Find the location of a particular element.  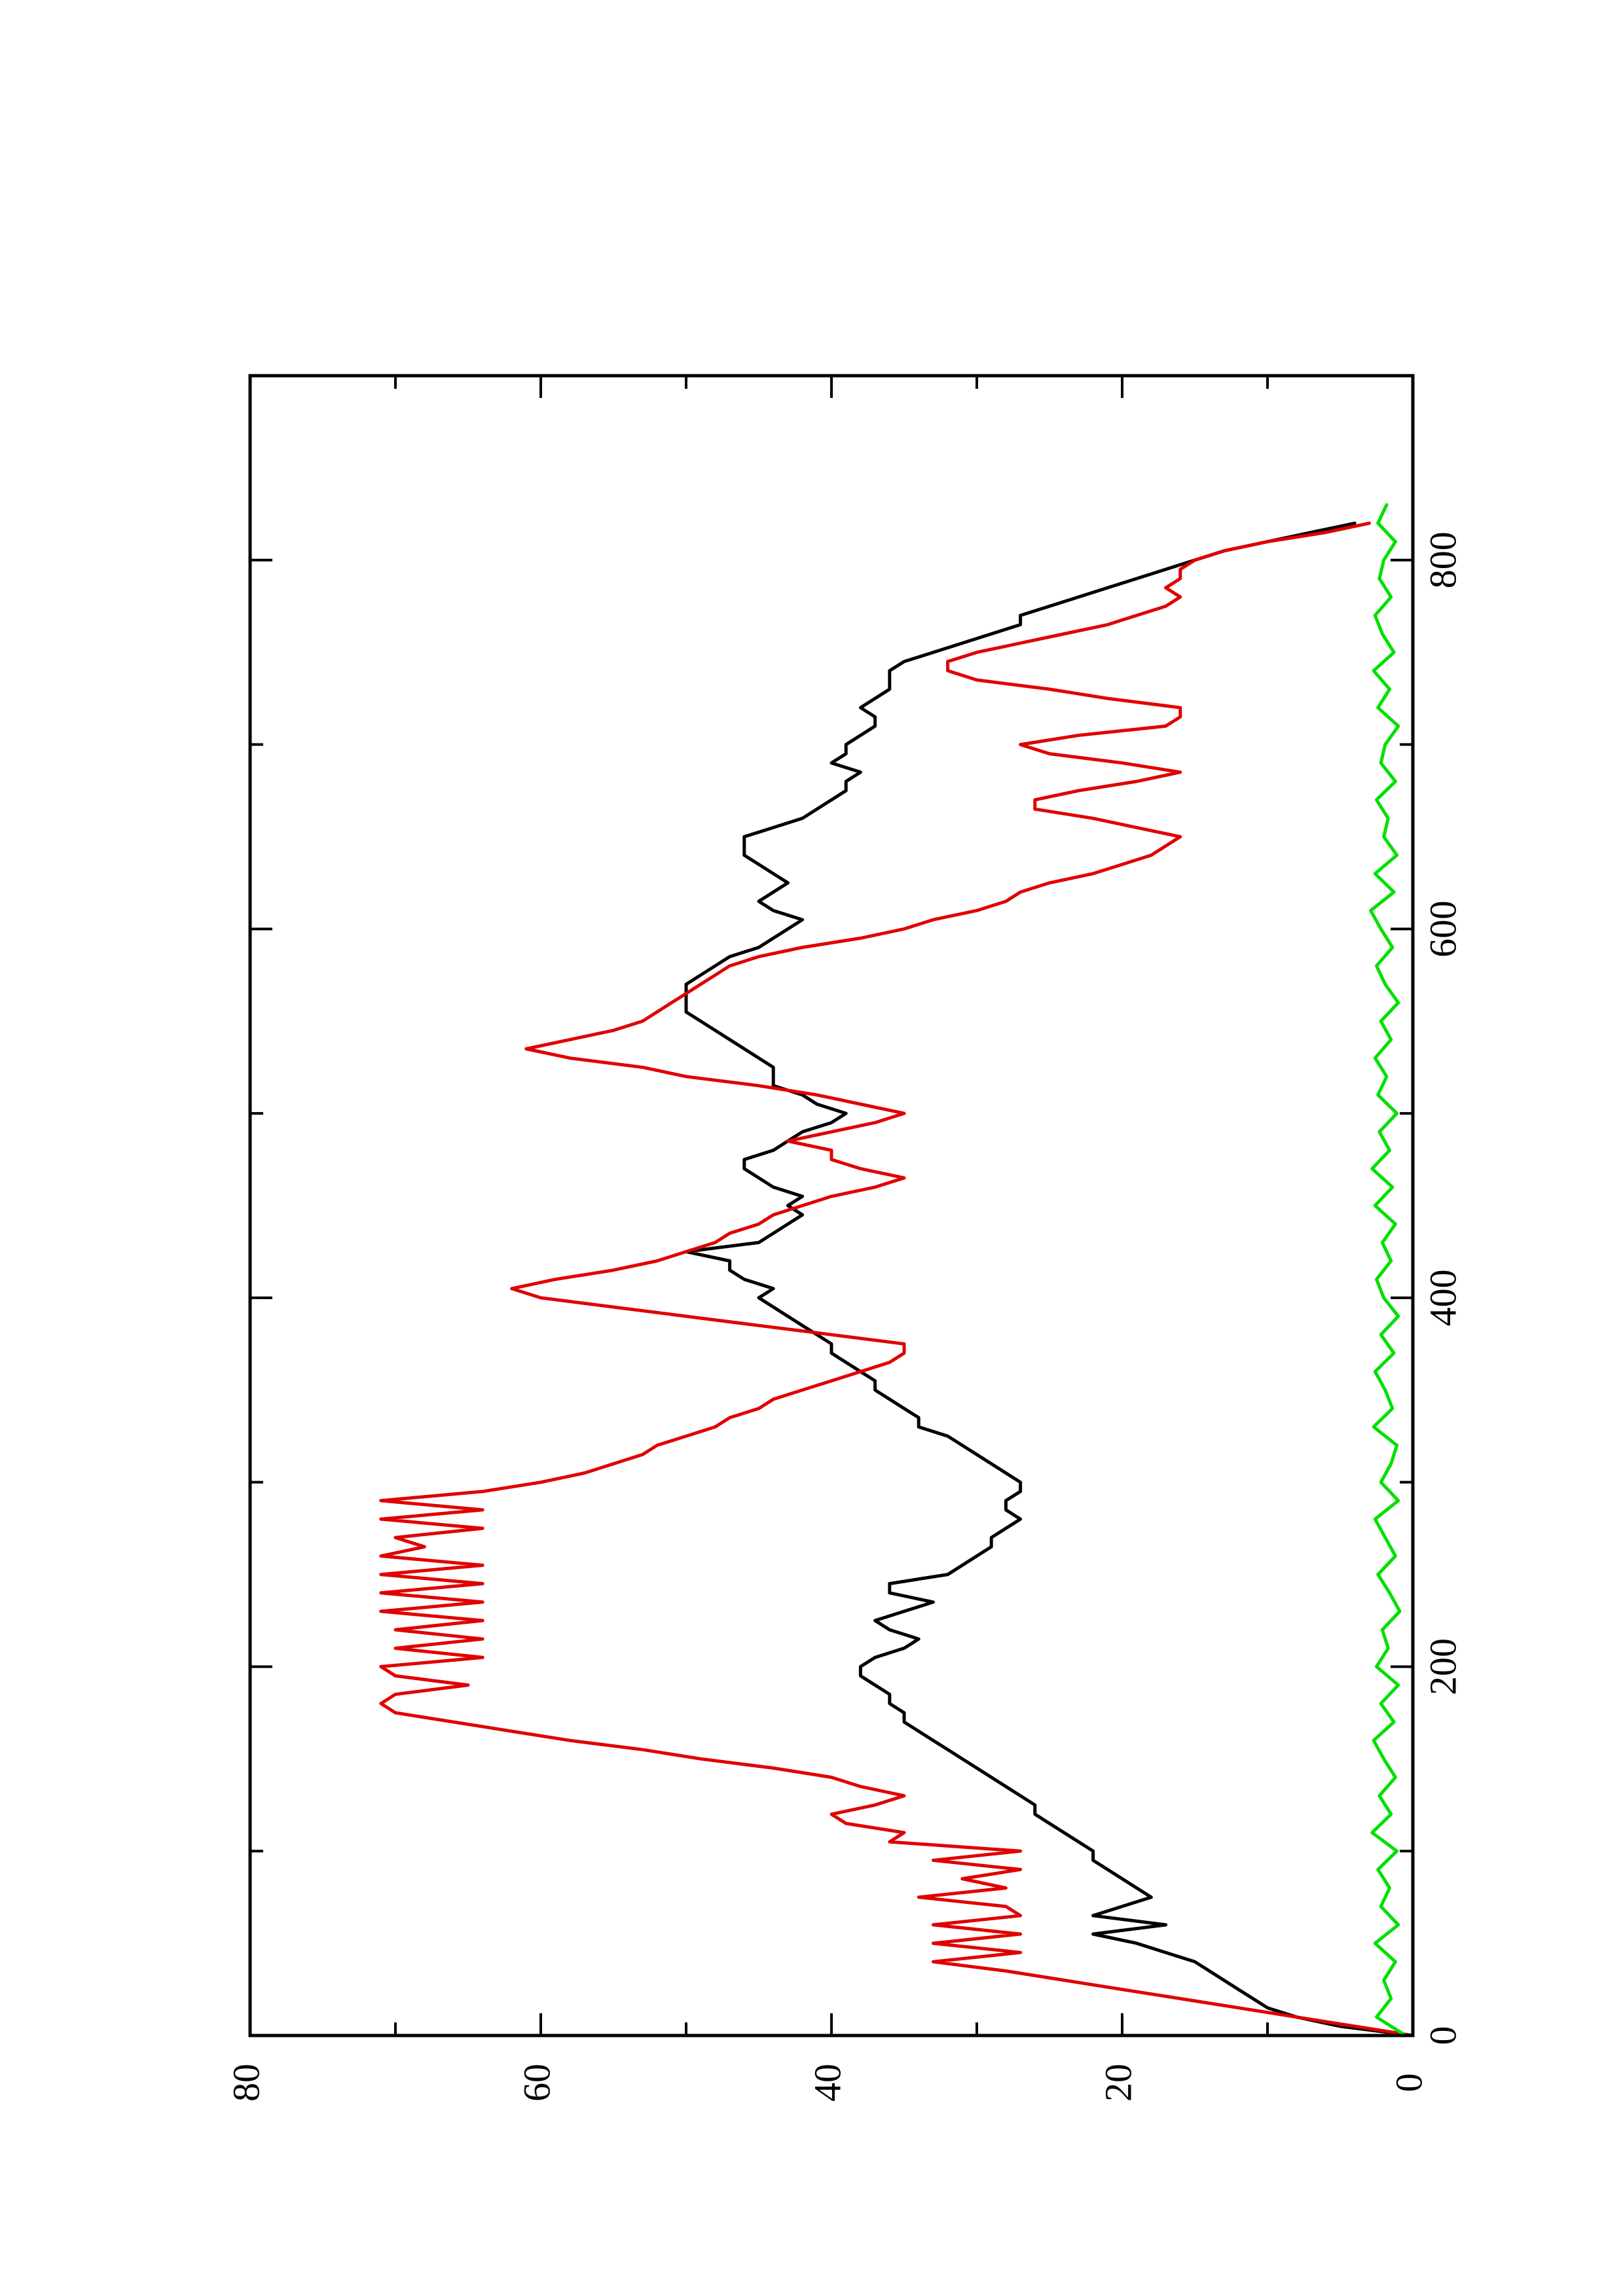

x-tick-label: 800 is located at coordinates (1442, 559).